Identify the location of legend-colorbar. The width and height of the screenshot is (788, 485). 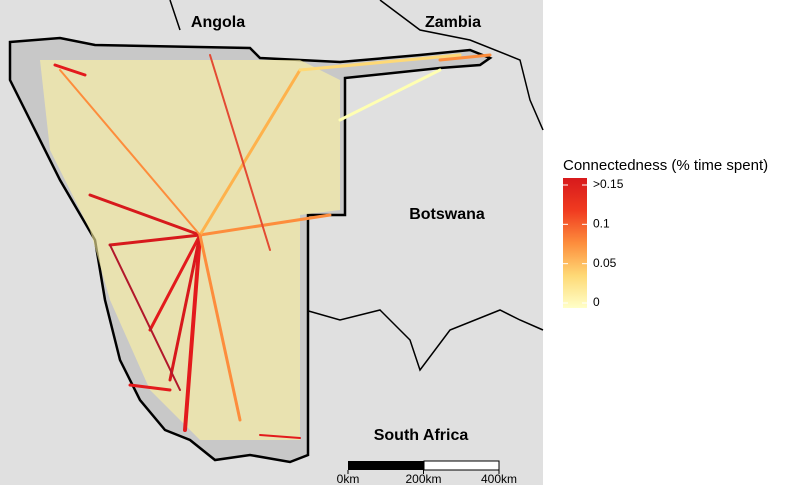
(575, 243).